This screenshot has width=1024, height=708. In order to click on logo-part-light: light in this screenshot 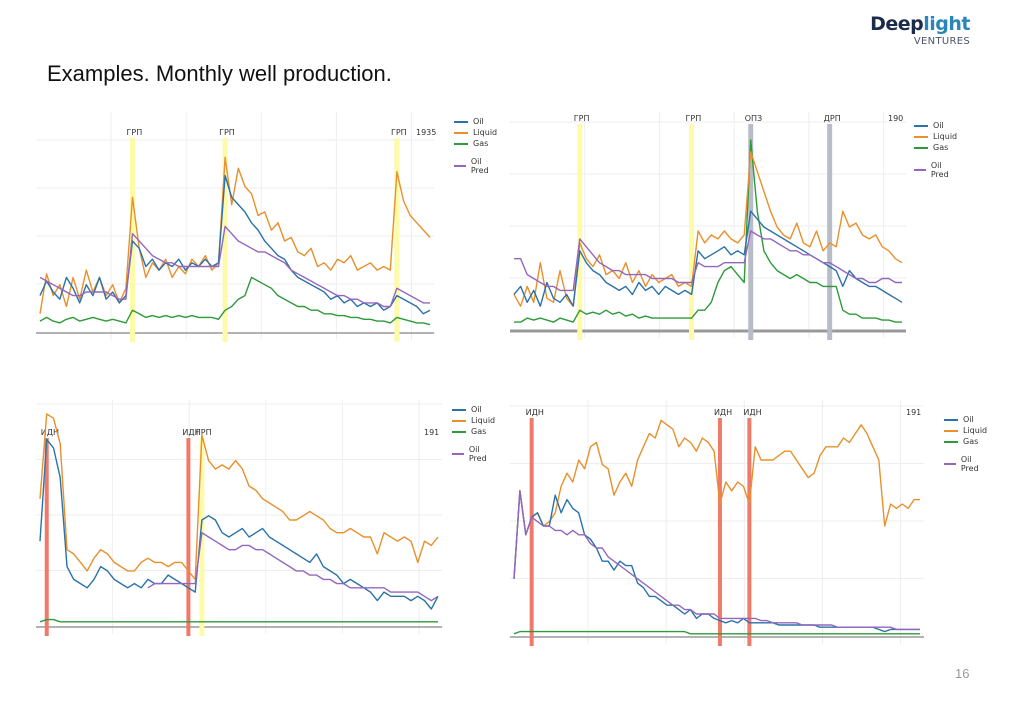, I will do `click(946, 24)`.